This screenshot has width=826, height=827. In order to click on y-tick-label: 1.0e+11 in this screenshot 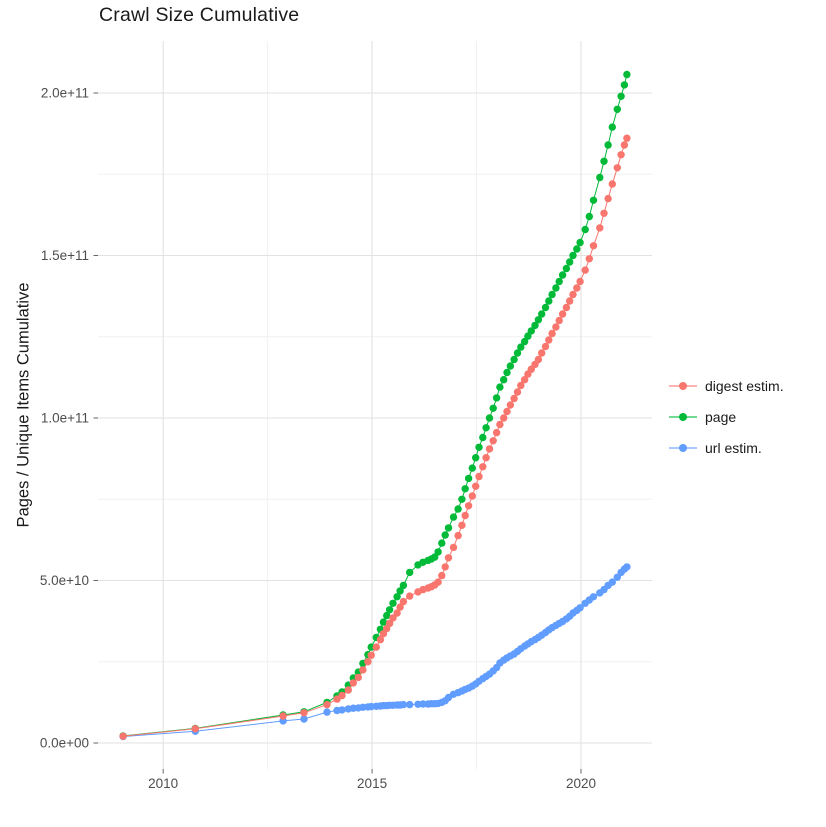, I will do `click(65, 418)`.